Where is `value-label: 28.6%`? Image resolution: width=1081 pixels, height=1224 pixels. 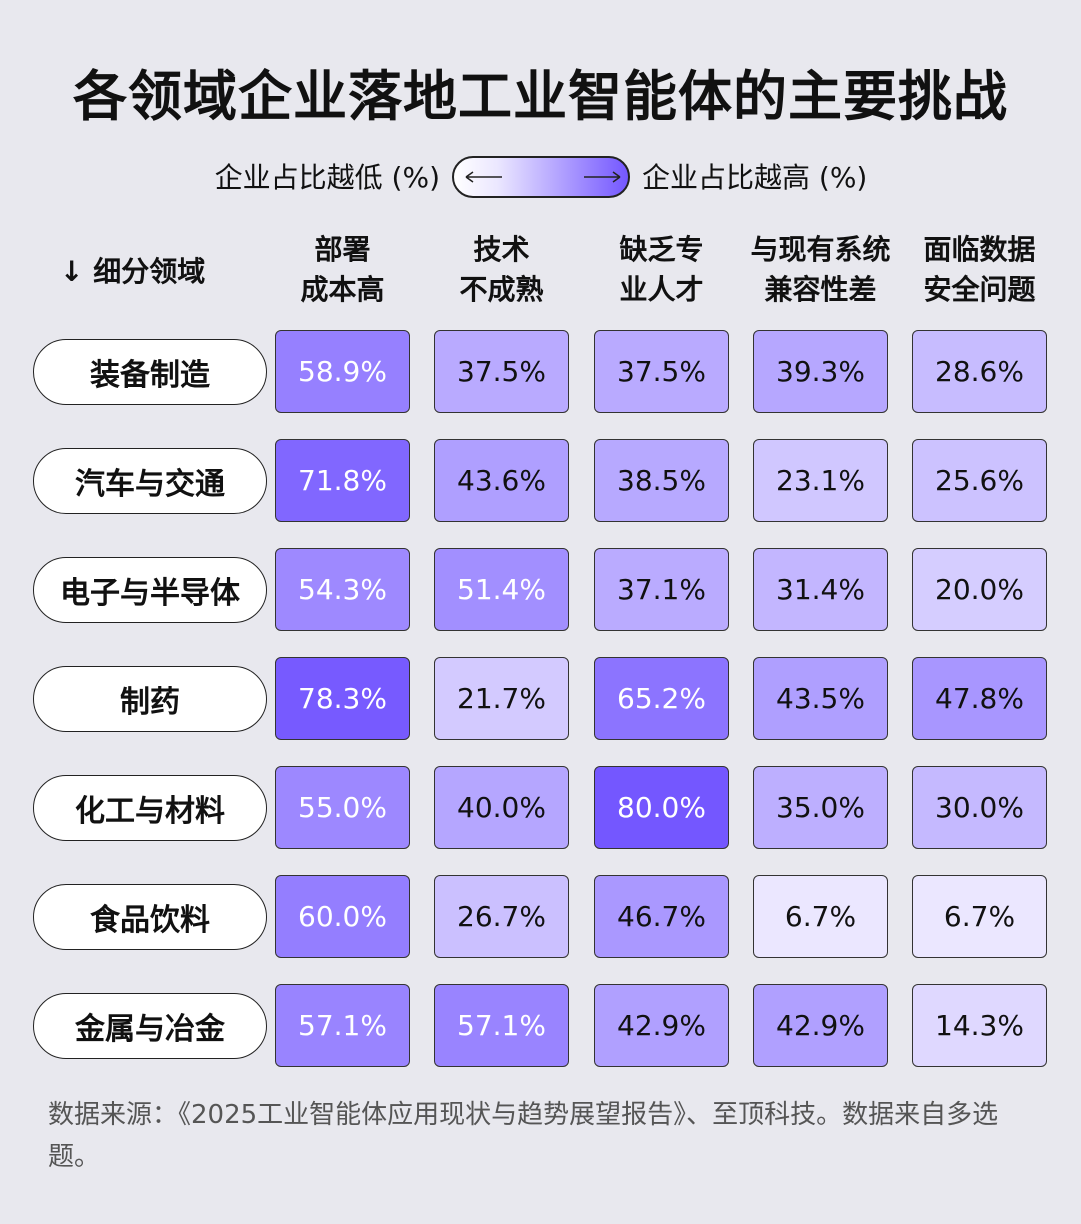 value-label: 28.6% is located at coordinates (979, 371).